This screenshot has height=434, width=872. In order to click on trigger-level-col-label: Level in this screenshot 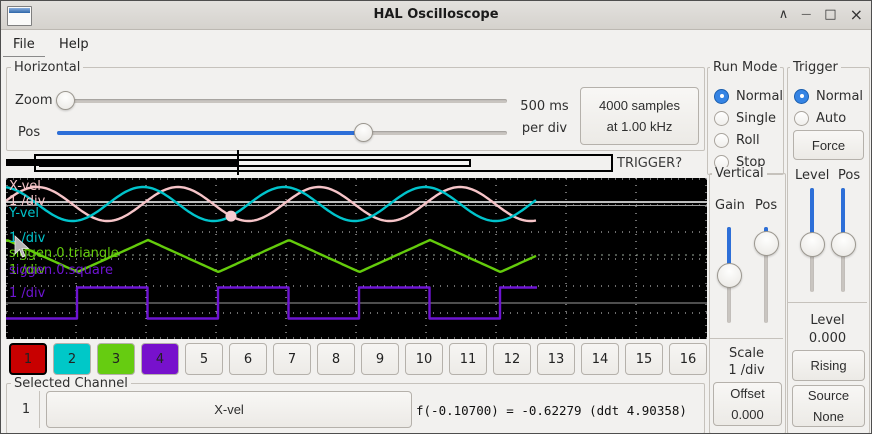, I will do `click(812, 175)`.